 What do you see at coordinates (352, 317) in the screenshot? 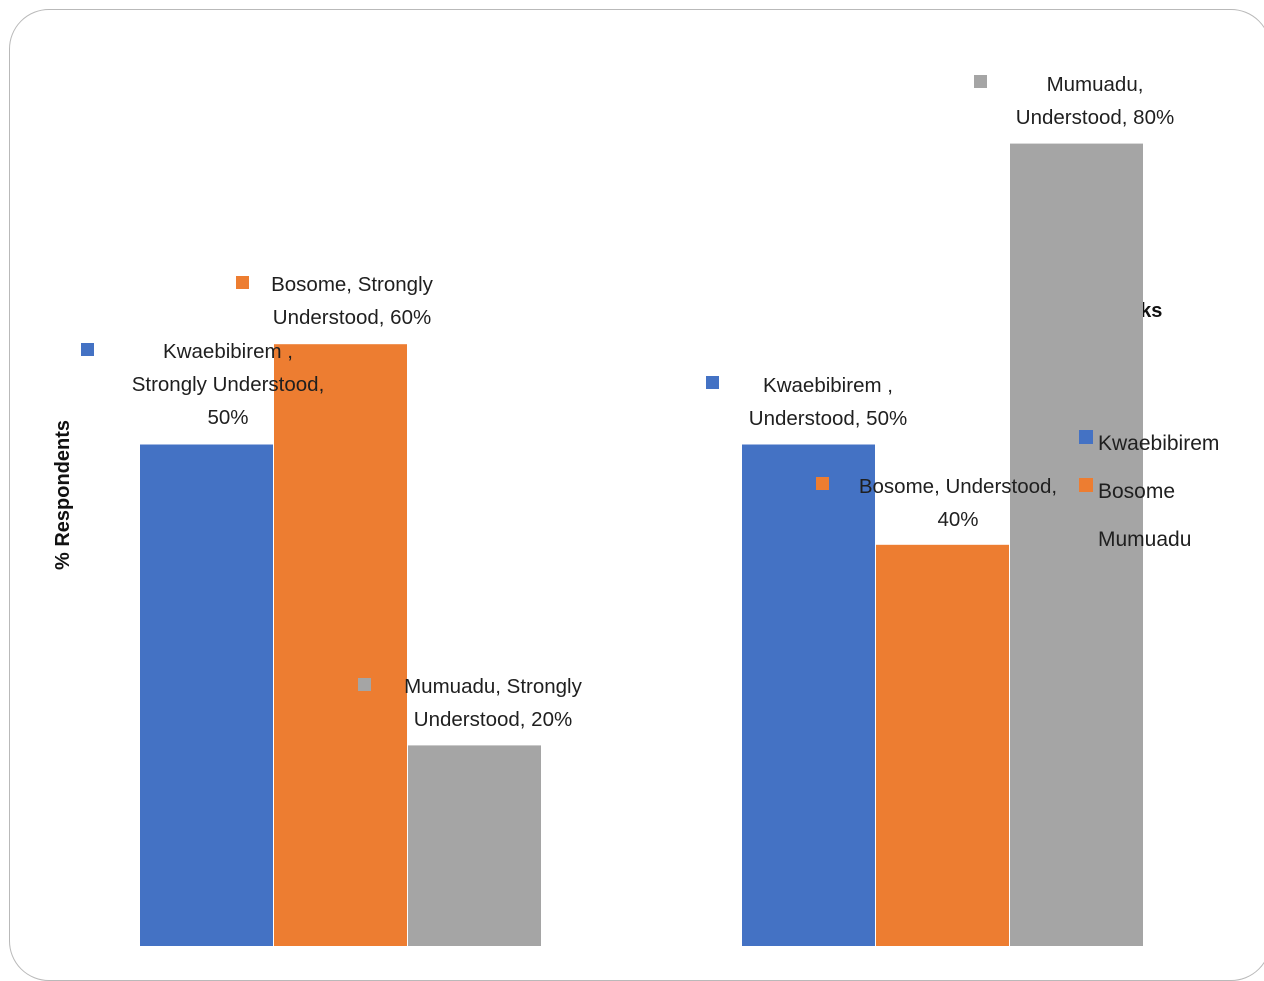
I see `data-label-text: Understood, 60%` at bounding box center [352, 317].